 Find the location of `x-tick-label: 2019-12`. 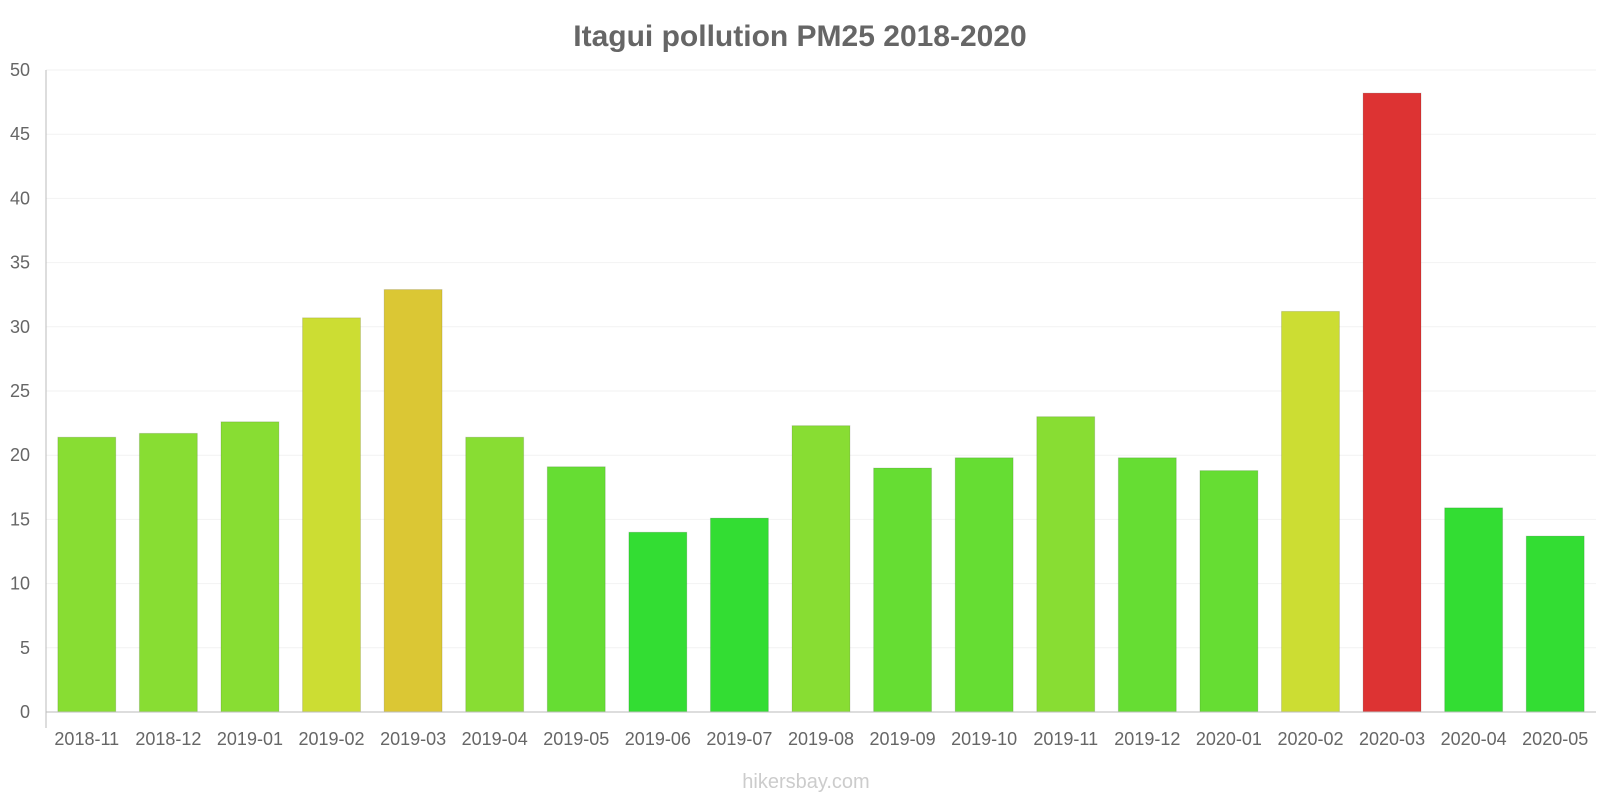

x-tick-label: 2019-12 is located at coordinates (1147, 739).